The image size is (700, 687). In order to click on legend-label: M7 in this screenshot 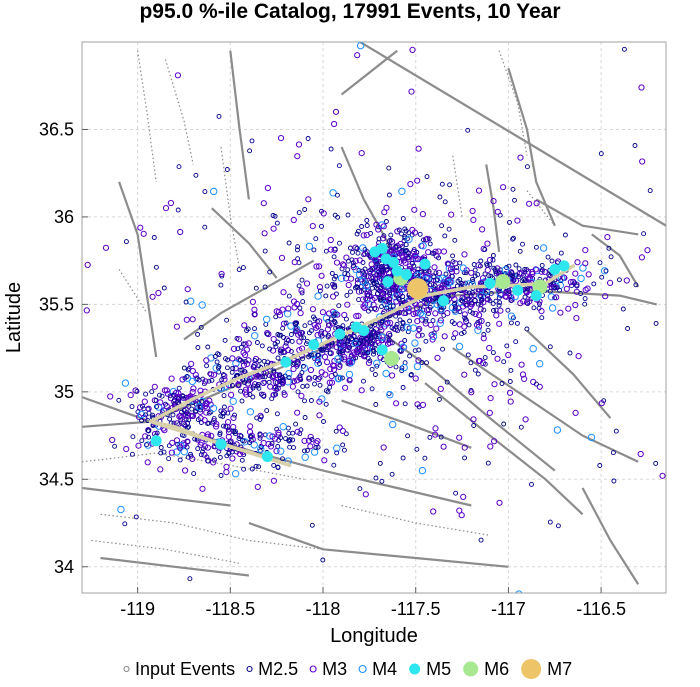, I will do `click(559, 669)`.